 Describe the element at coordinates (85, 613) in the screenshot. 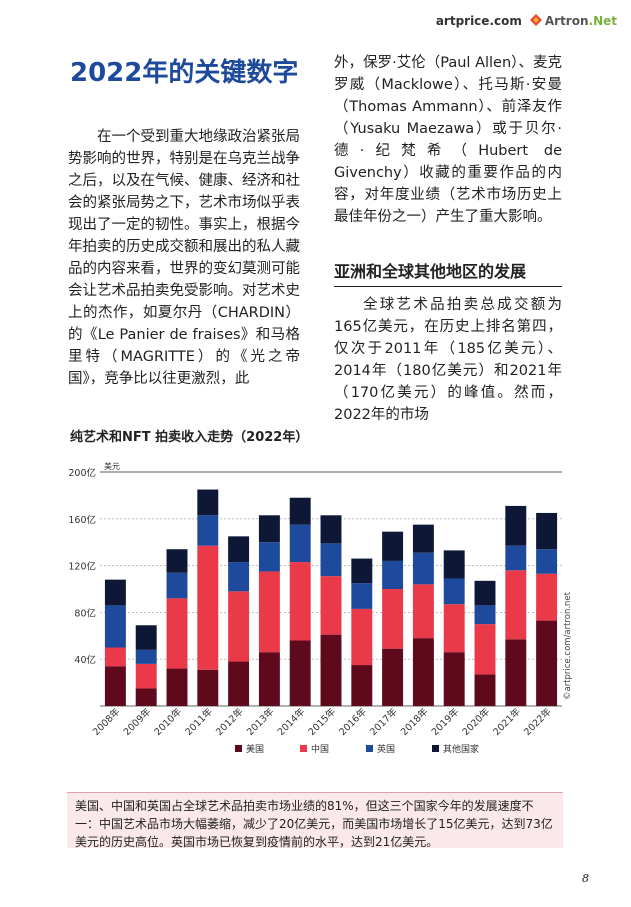

I see `y-tick-label: 80亿` at that location.